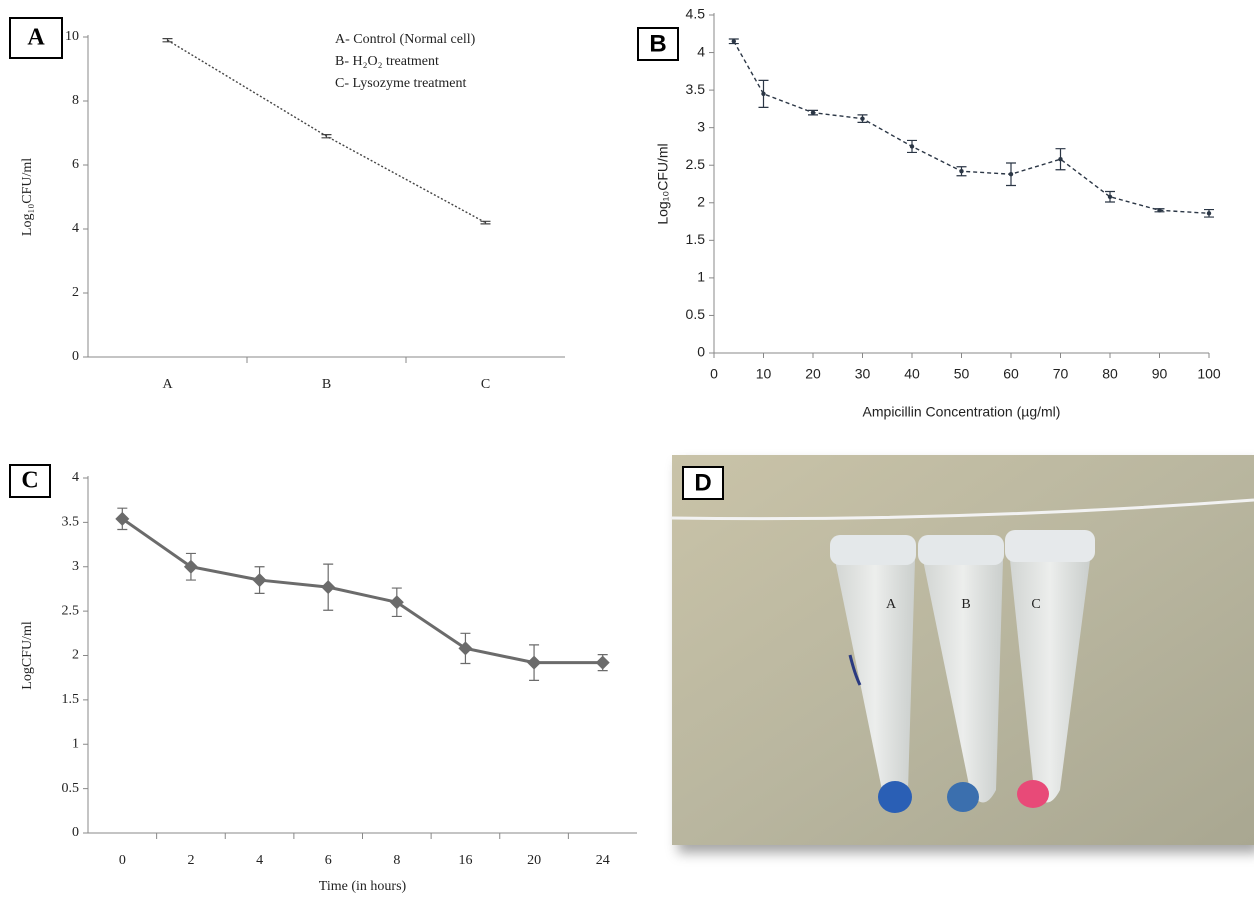  I want to click on x-tick-label: 90, so click(1160, 374).